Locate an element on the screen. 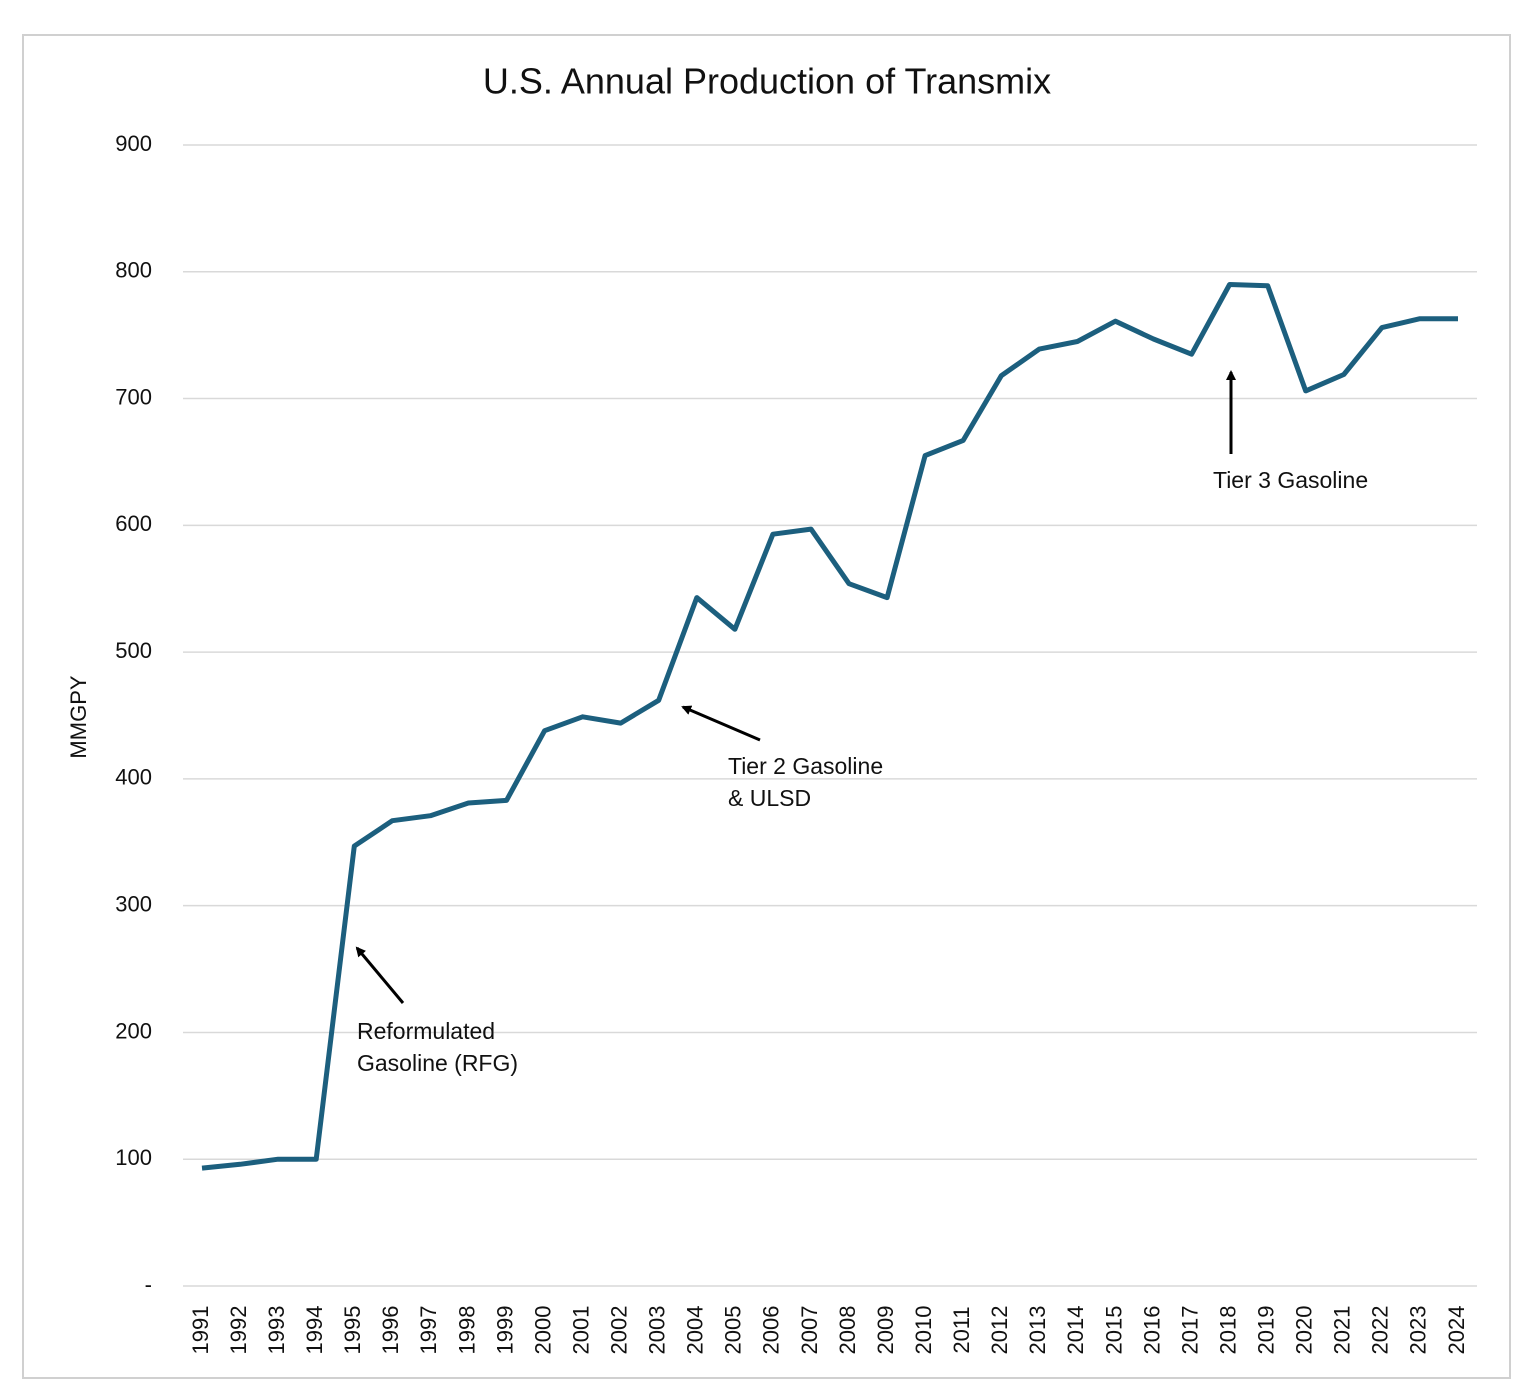 The height and width of the screenshot is (1394, 1536). x-tick-label: 2018 is located at coordinates (1227, 1330).